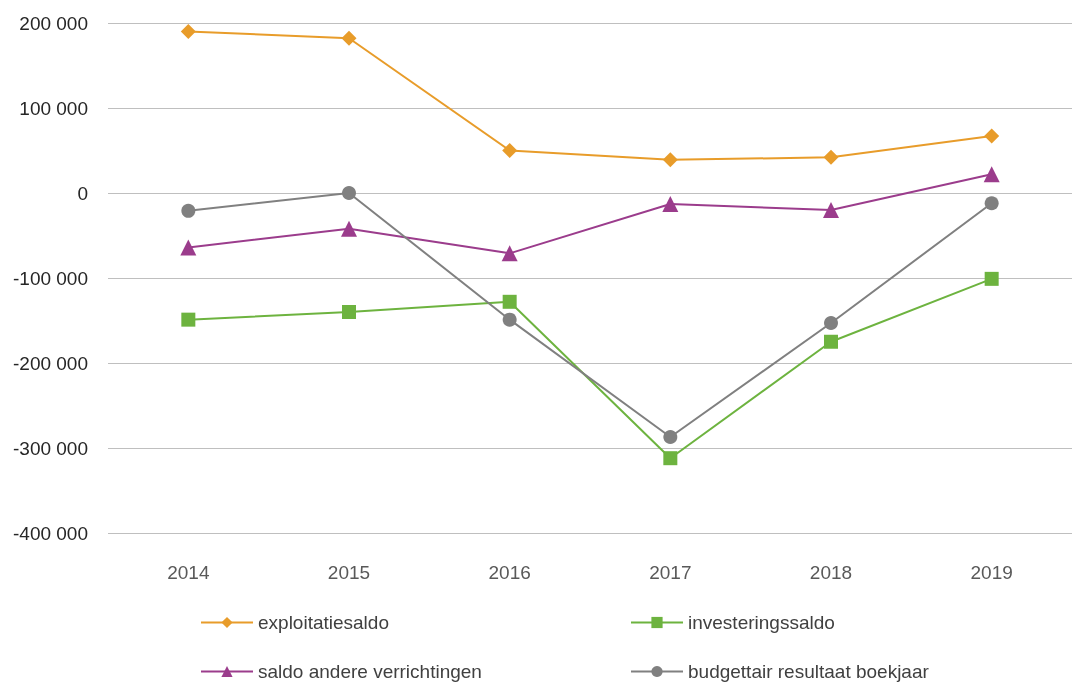 The width and height of the screenshot is (1072, 686). Describe the element at coordinates (50, 278) in the screenshot. I see `y-tick-label: -100 000` at that location.